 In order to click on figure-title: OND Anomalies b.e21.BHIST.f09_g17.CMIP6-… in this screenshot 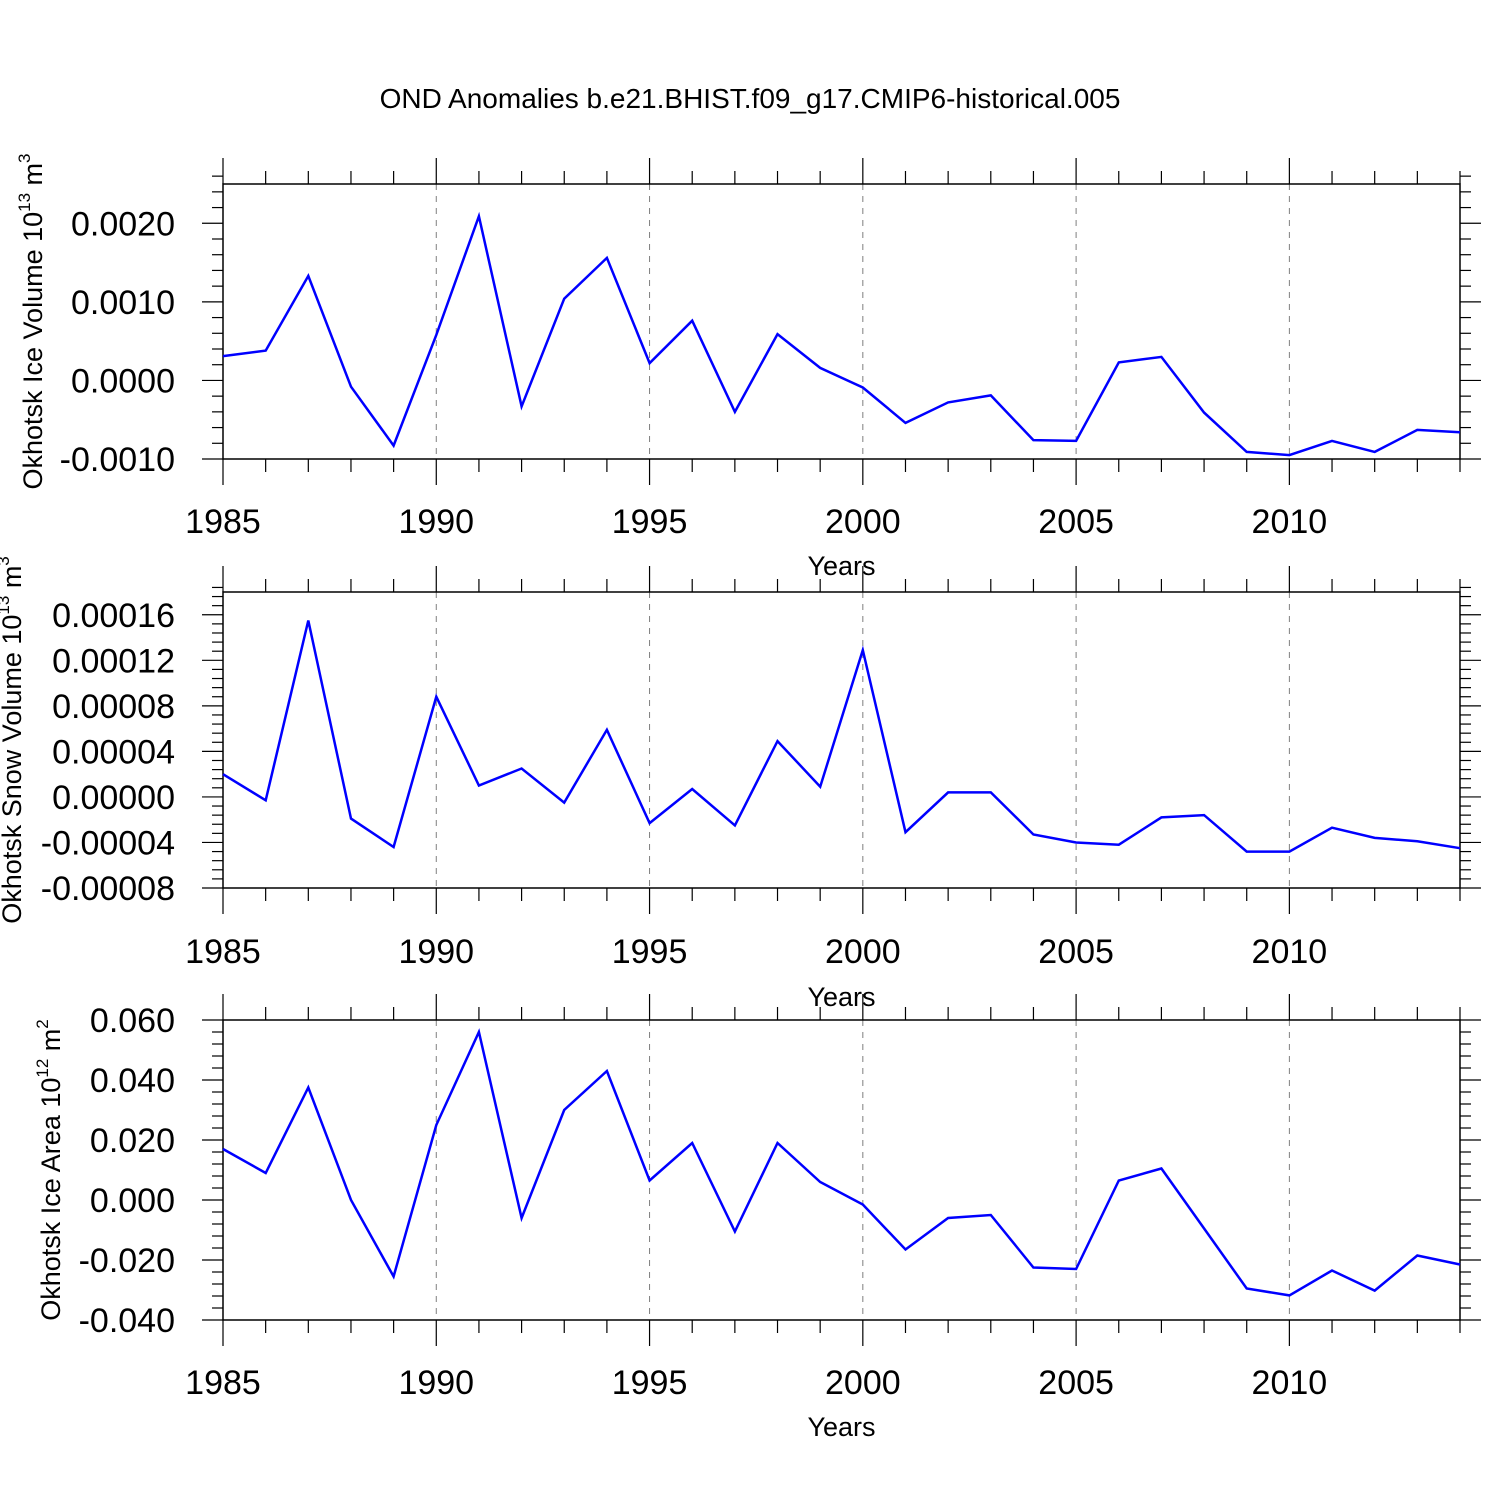, I will do `click(750, 98)`.